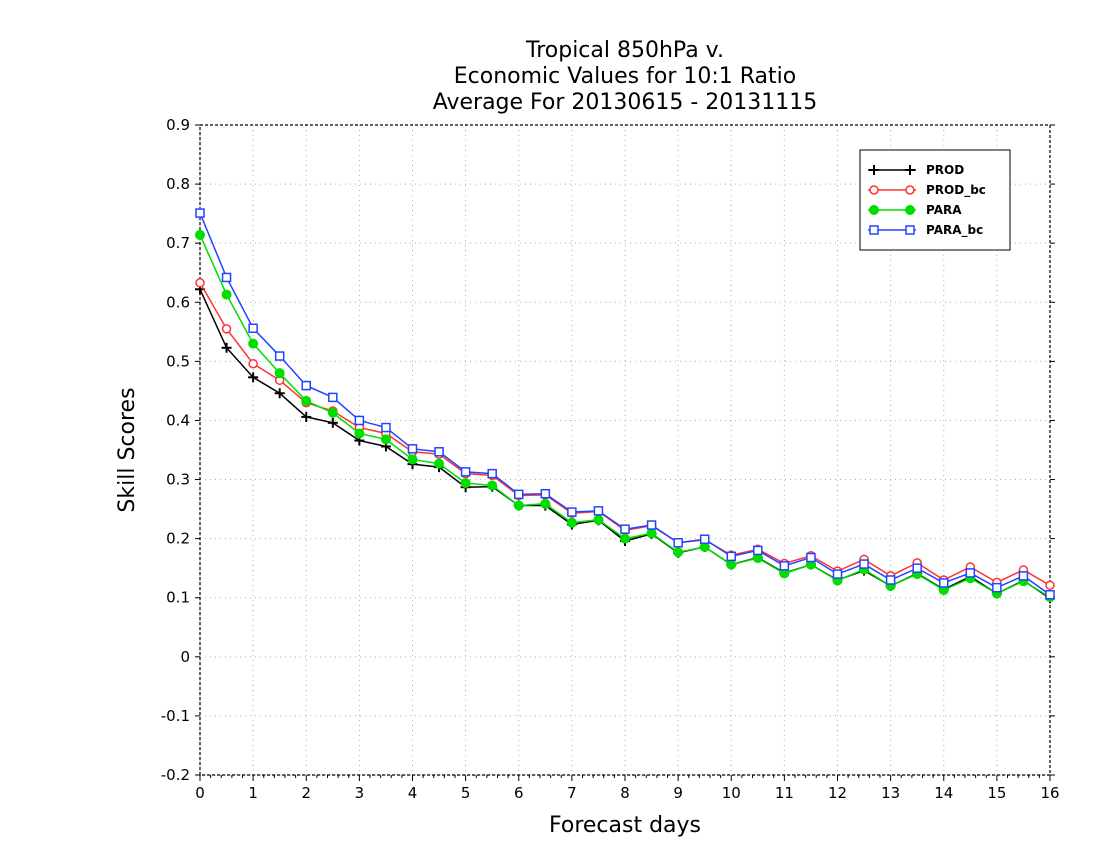 The image size is (1100, 854). What do you see at coordinates (178, 539) in the screenshot?
I see `y-tick-label: 0.2` at bounding box center [178, 539].